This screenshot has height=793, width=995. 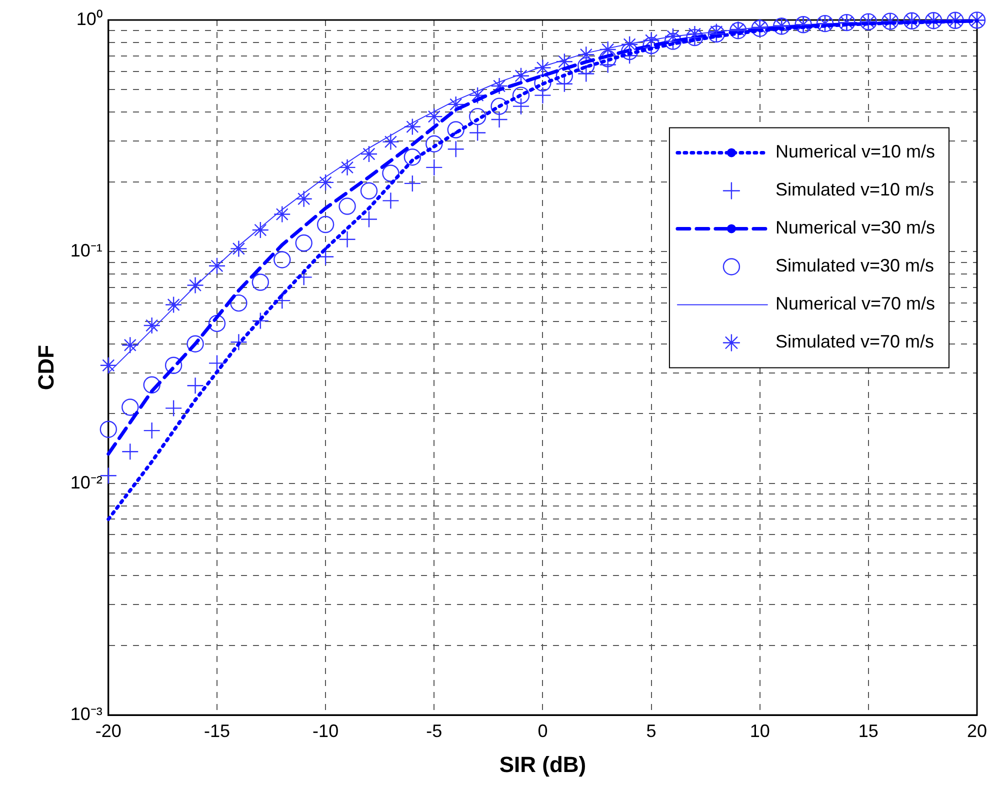 I want to click on y-tick-label: 10⁰, so click(x=89, y=18).